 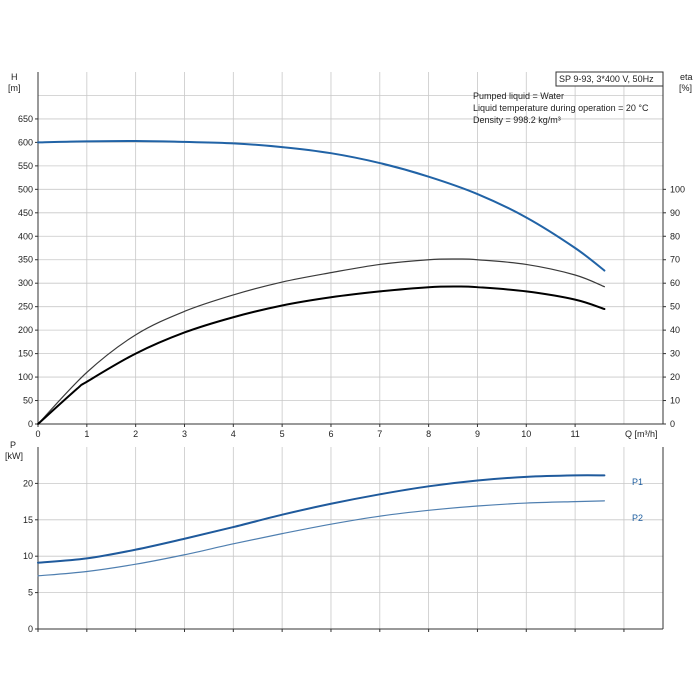 I want to click on eta-tick-label: 90, so click(x=675, y=213).